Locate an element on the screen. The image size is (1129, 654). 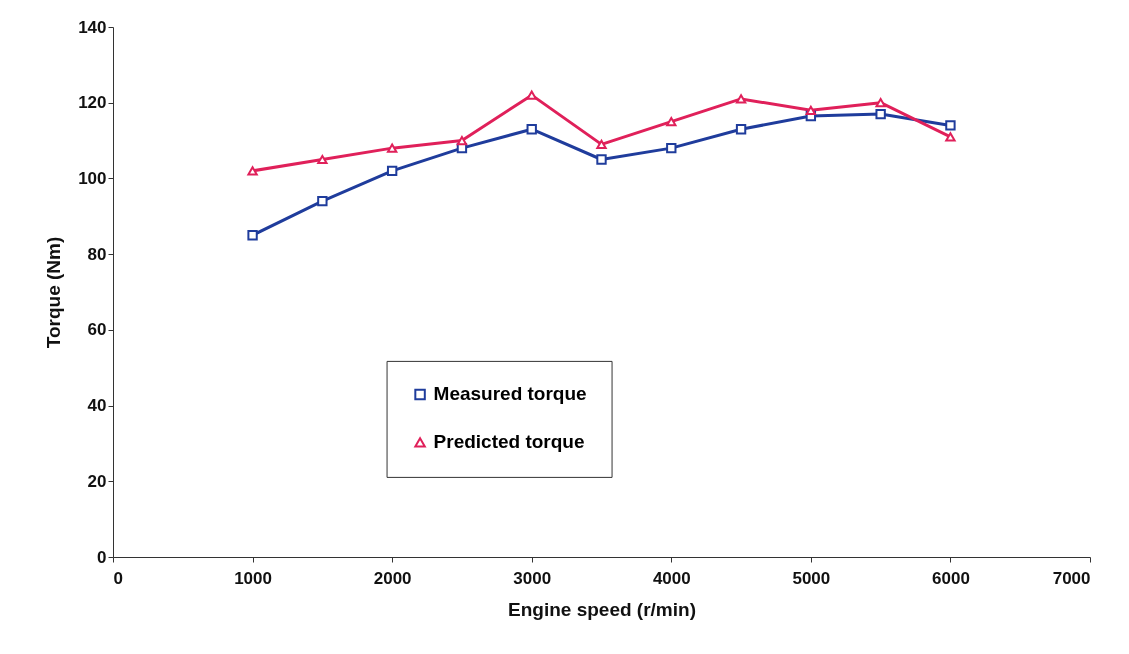
x-tick-label: 7000 is located at coordinates (1071, 578).